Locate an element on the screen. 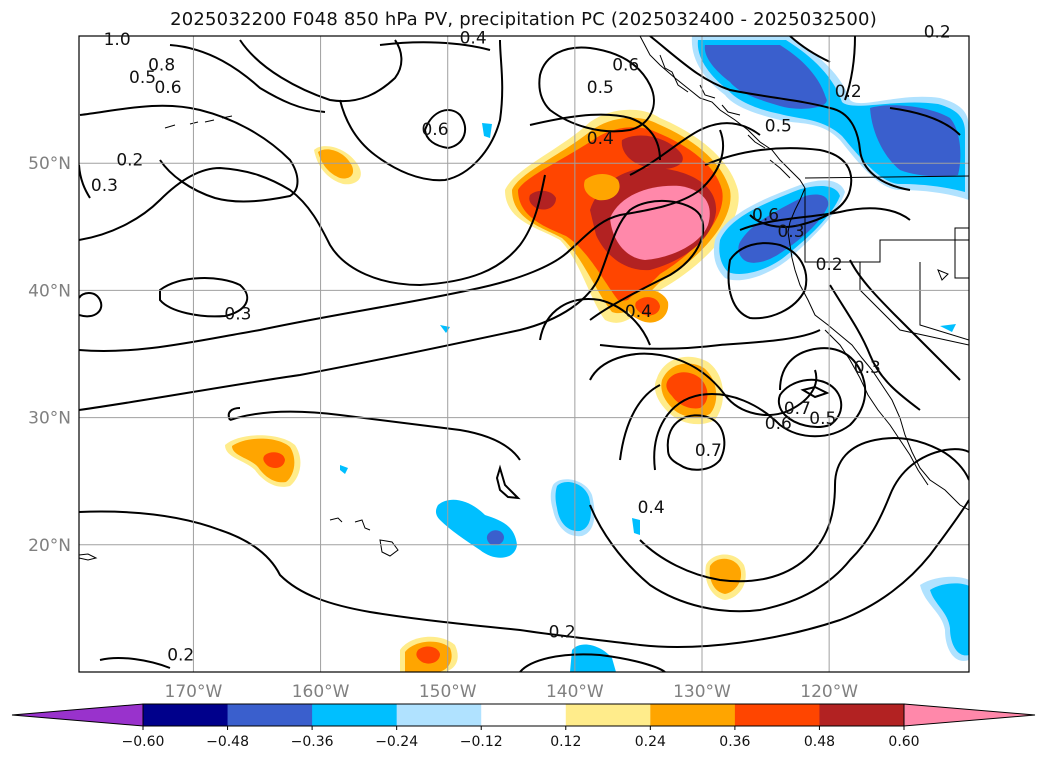 The height and width of the screenshot is (765, 1047). contour-label: 1.0 is located at coordinates (117, 40).